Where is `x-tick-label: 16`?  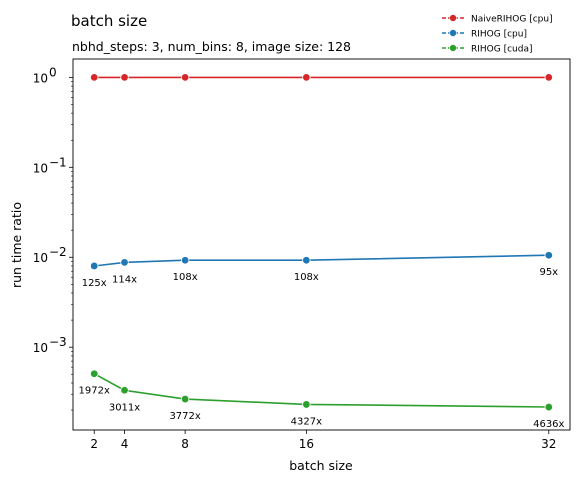 x-tick-label: 16 is located at coordinates (306, 444).